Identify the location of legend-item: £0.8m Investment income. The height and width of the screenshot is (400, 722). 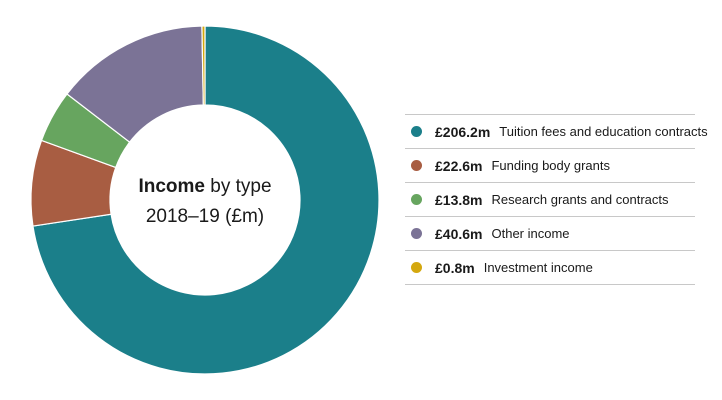
(550, 268).